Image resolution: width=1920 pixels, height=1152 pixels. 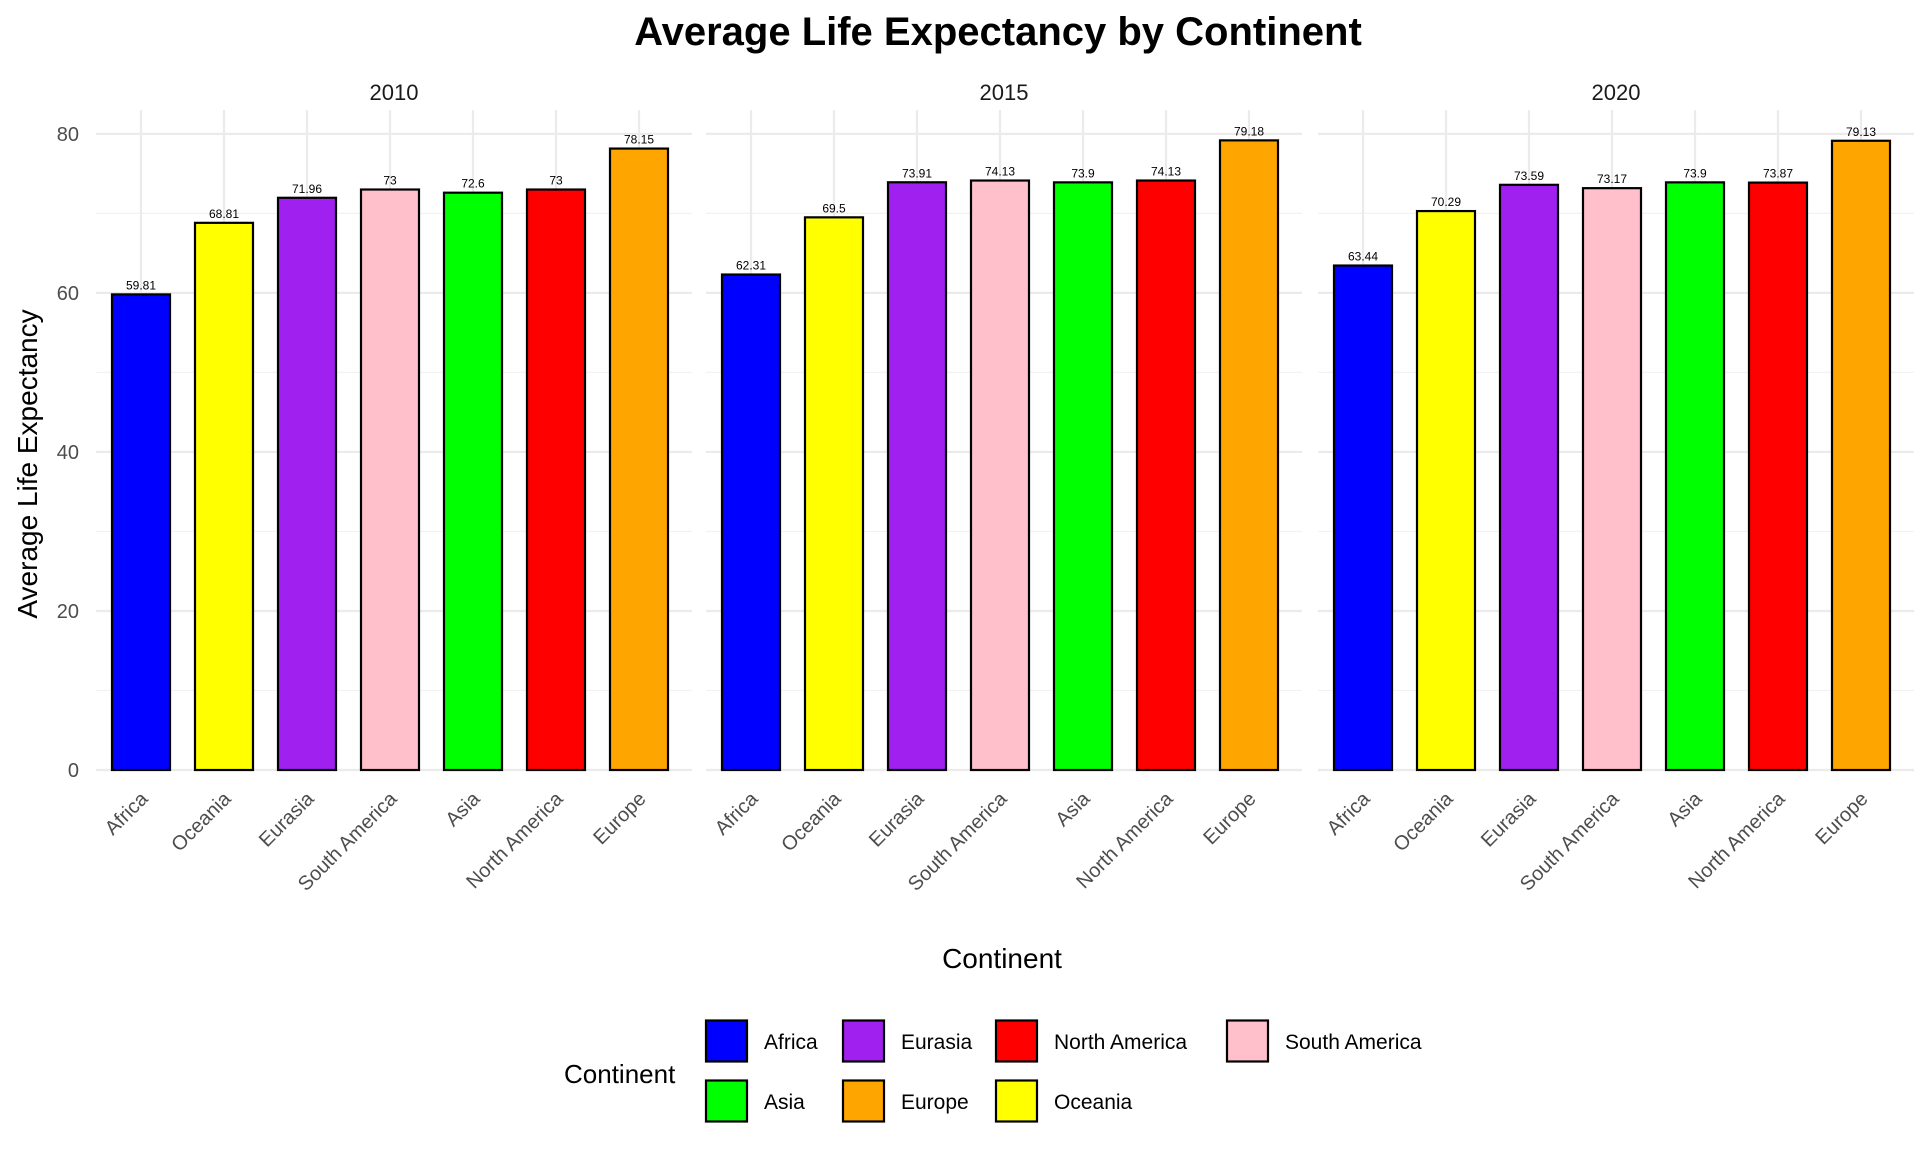 I want to click on legend-item-eurasia: Eurasia, so click(x=907, y=1041).